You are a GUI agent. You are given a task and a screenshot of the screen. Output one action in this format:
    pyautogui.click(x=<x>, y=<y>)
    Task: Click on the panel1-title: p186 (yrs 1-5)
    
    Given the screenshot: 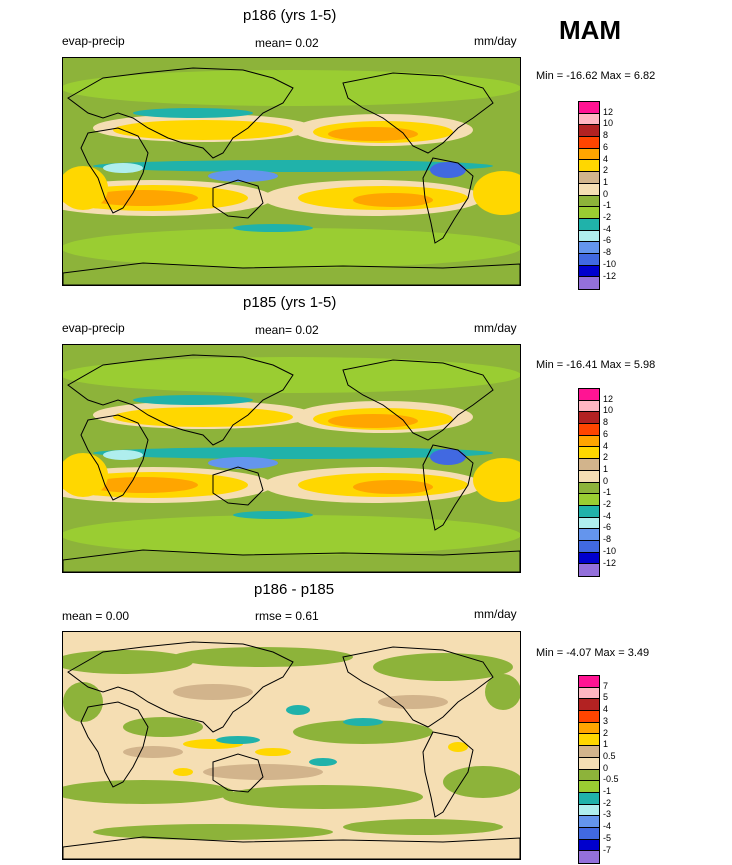 What is the action you would take?
    pyautogui.click(x=290, y=15)
    